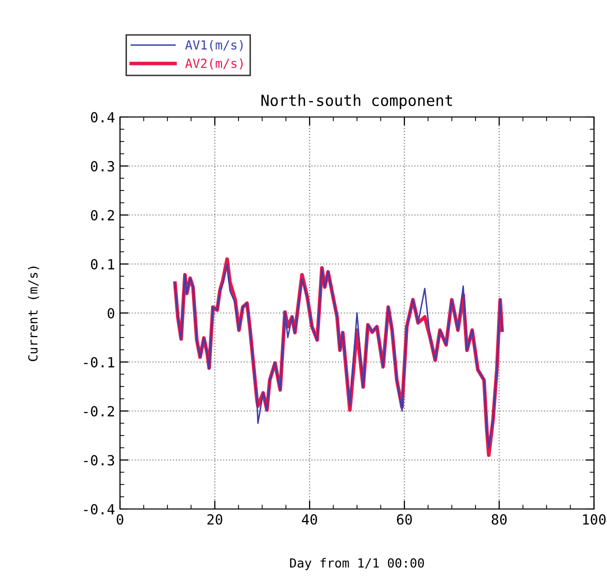  I want to click on y-tick-label: 0.4, so click(102, 117).